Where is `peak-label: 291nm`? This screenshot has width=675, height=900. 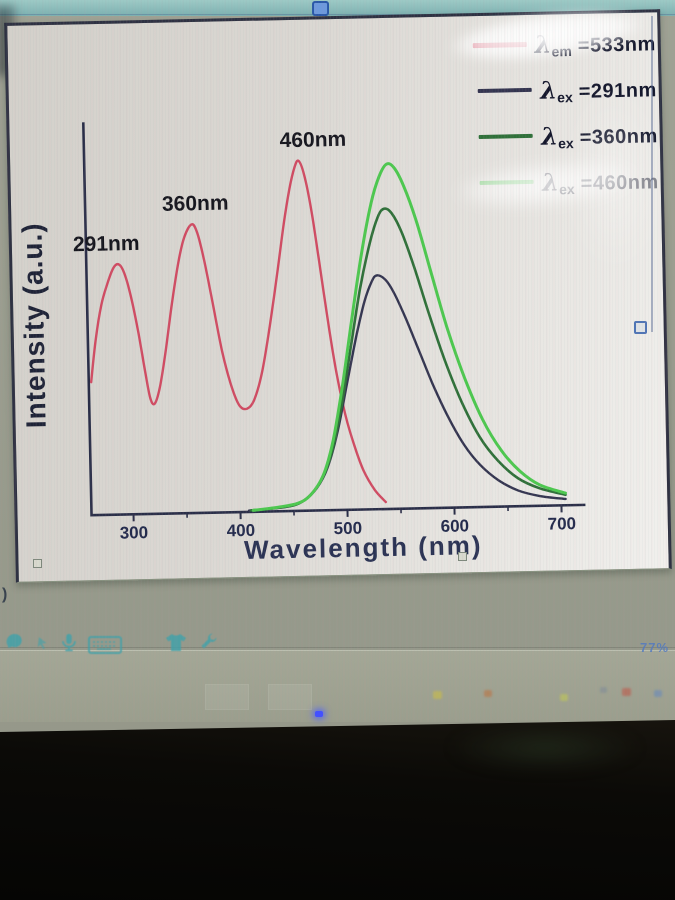
peak-label: 291nm is located at coordinates (106, 244).